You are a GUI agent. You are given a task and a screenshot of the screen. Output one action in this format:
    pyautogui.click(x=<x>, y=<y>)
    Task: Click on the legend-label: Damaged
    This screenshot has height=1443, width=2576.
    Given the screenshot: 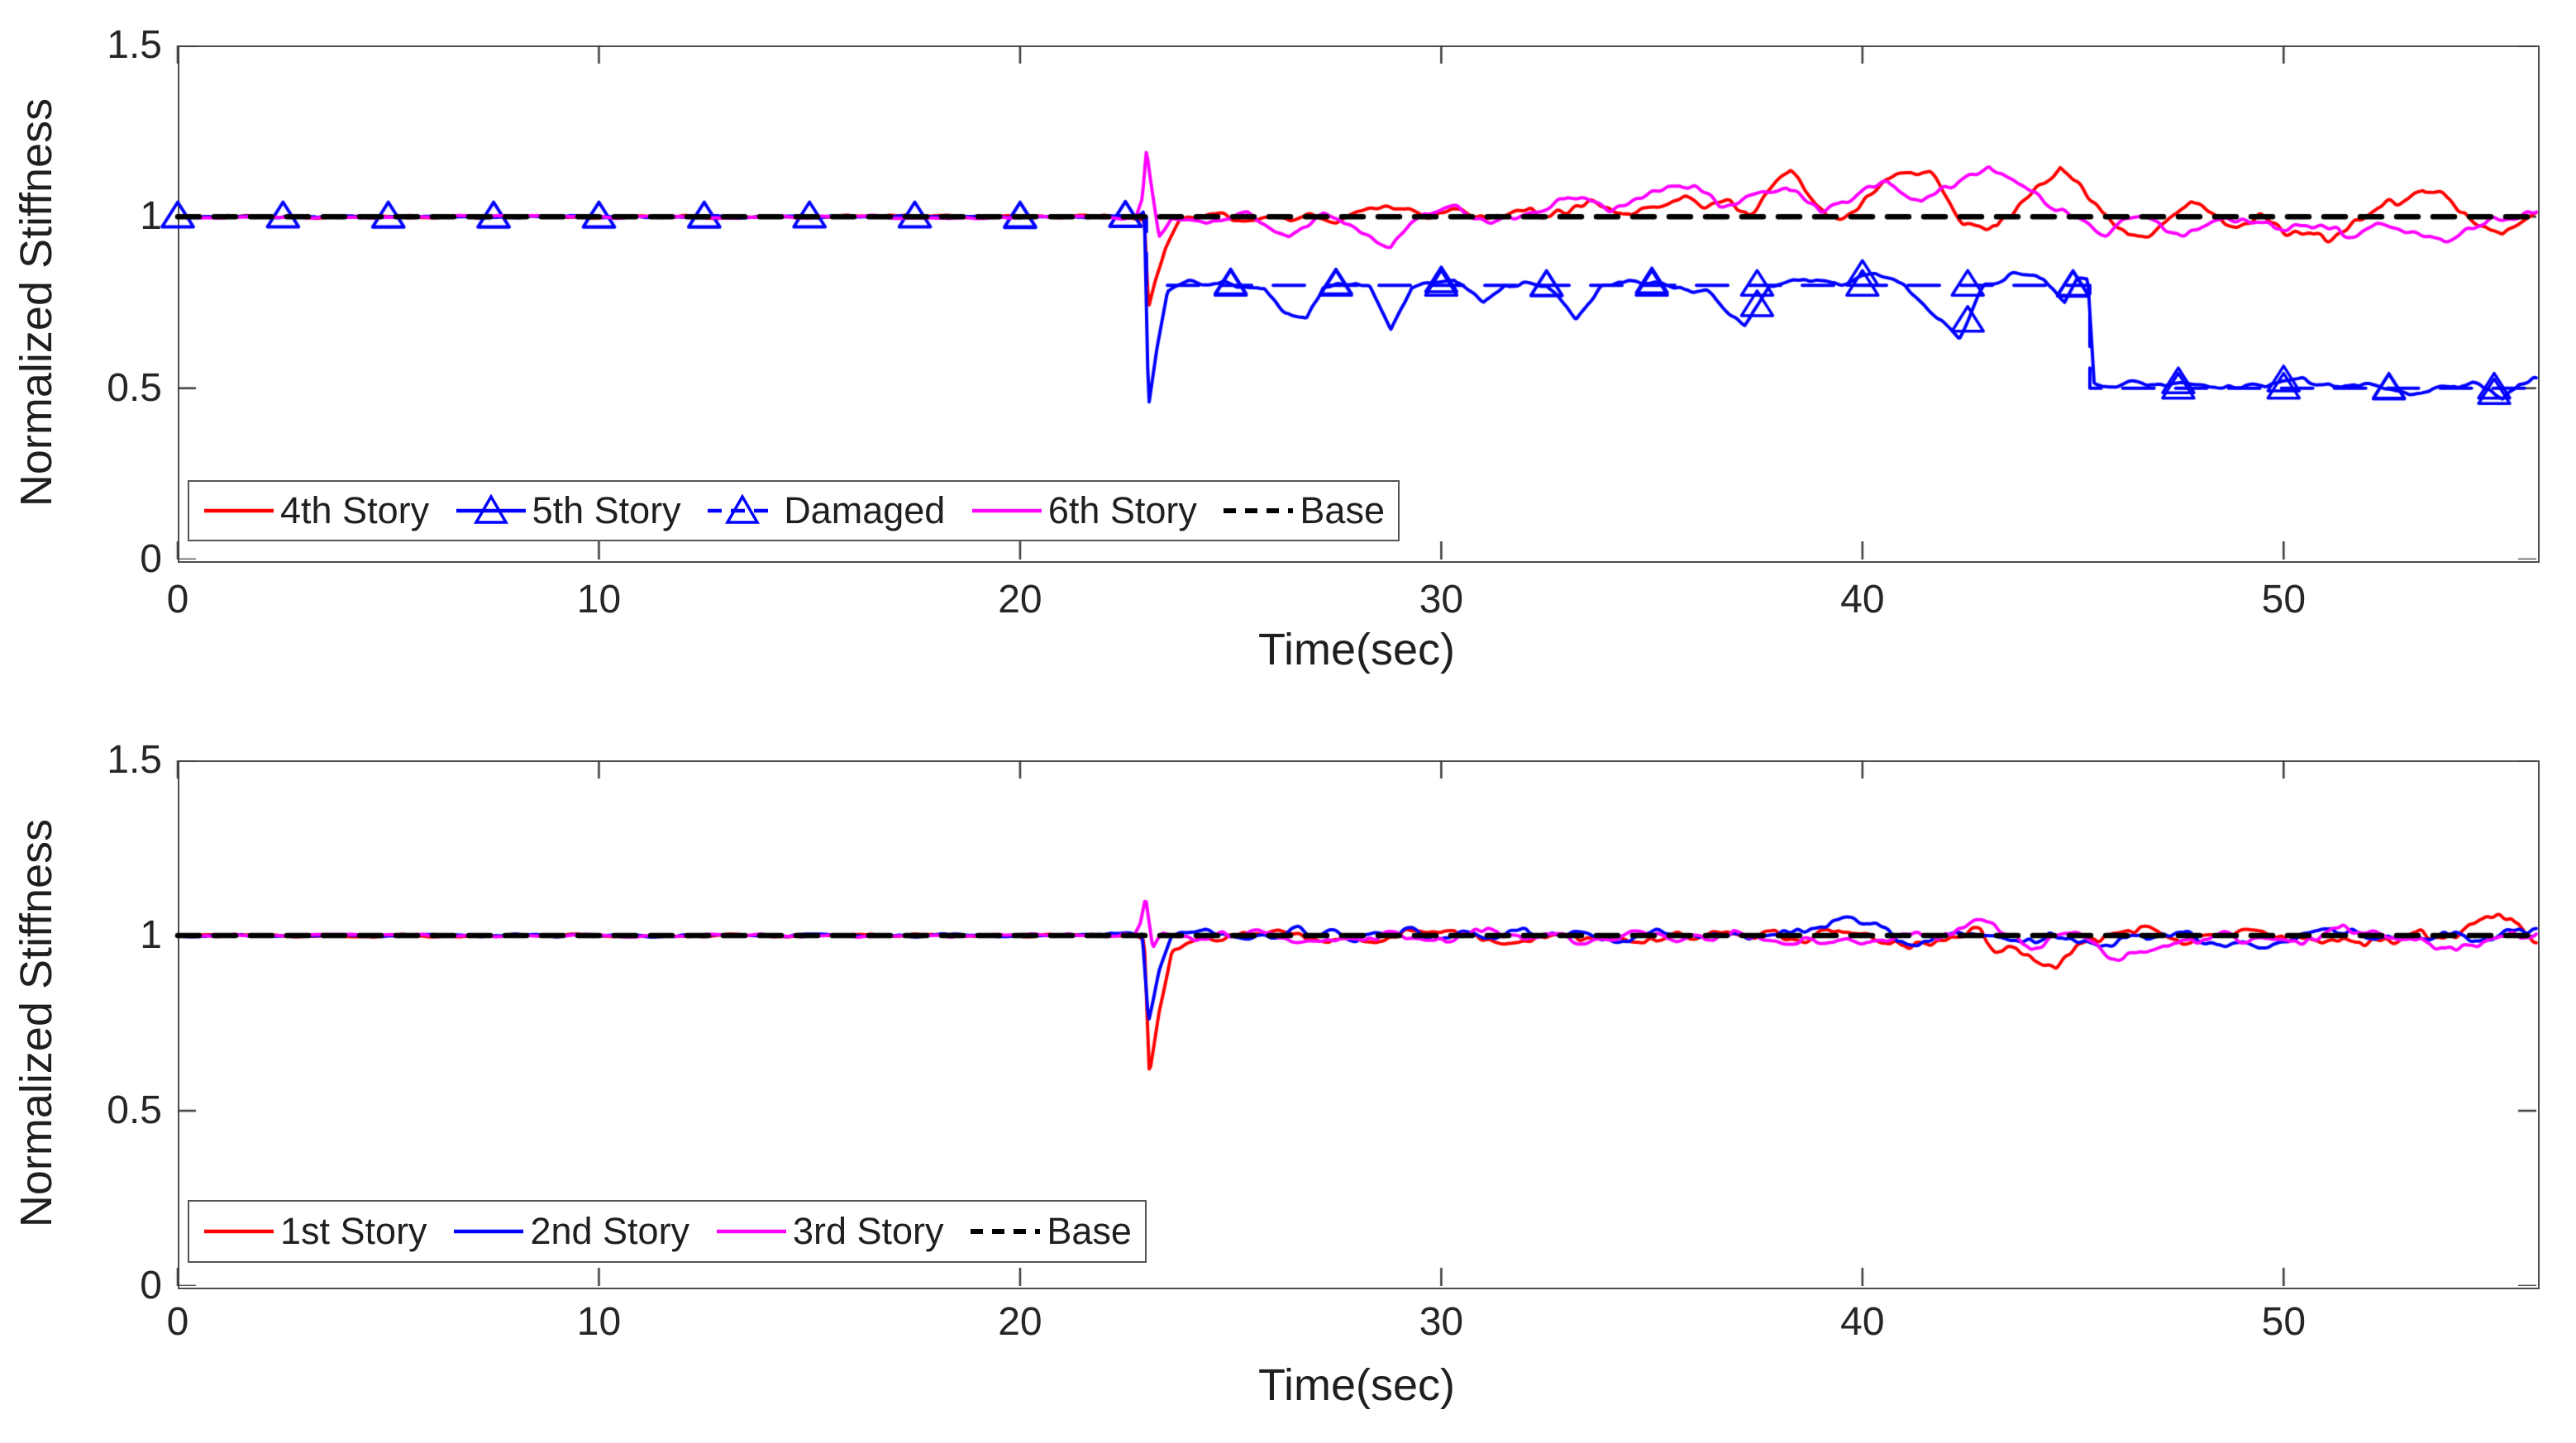 What is the action you would take?
    pyautogui.click(x=865, y=510)
    